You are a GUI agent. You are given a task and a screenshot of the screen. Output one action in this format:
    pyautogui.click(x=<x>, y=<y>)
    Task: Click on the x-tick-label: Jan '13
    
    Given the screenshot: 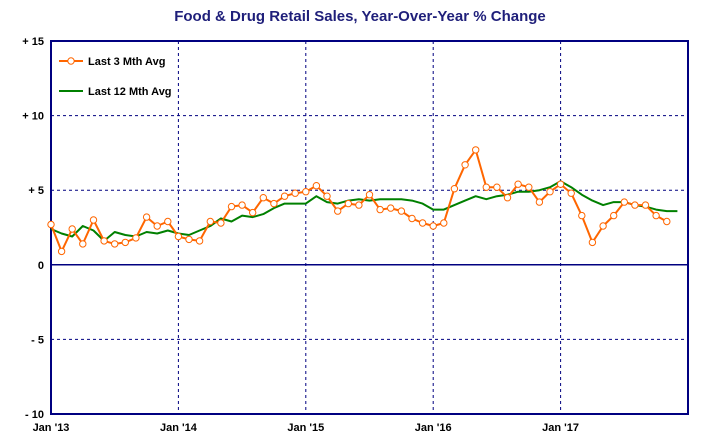 What is the action you would take?
    pyautogui.click(x=51, y=428)
    